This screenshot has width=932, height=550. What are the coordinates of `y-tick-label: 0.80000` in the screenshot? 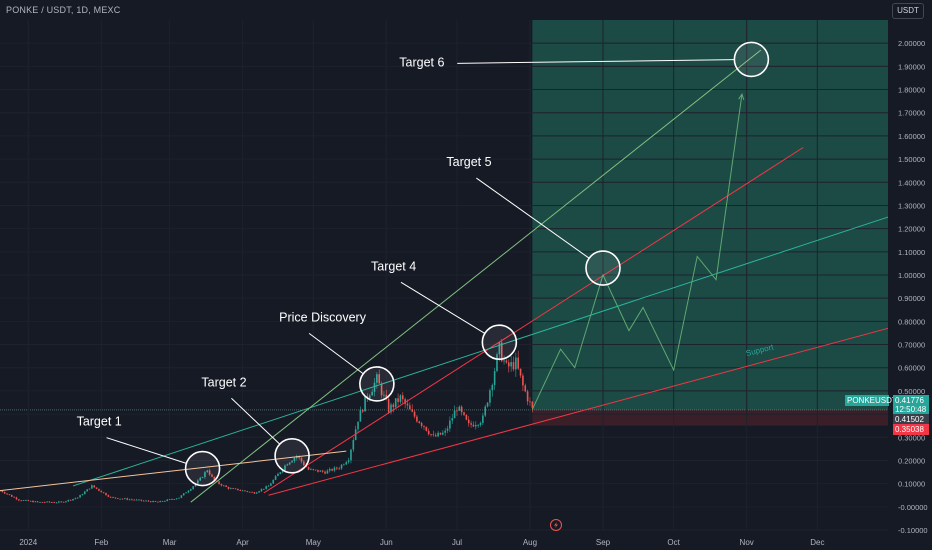 It's located at (911, 321).